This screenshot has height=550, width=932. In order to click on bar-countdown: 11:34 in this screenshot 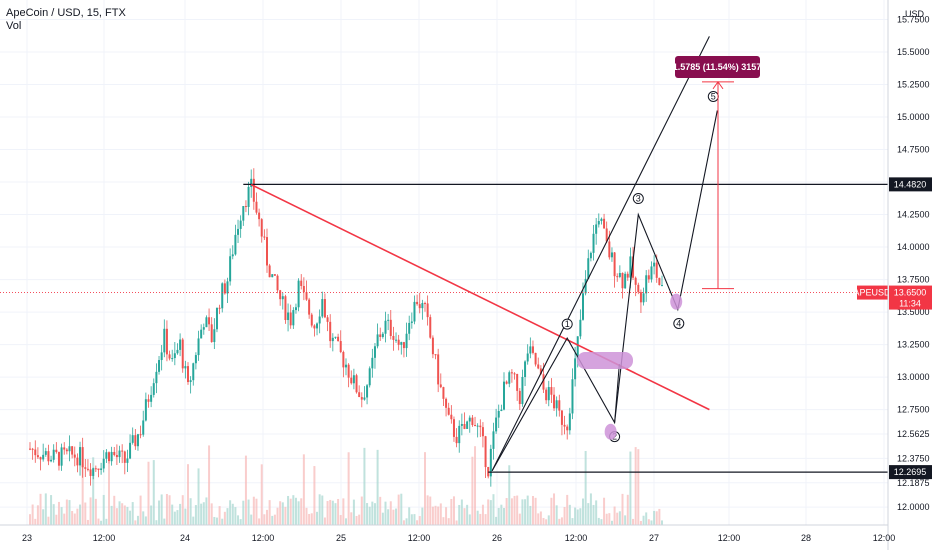, I will do `click(910, 304)`.